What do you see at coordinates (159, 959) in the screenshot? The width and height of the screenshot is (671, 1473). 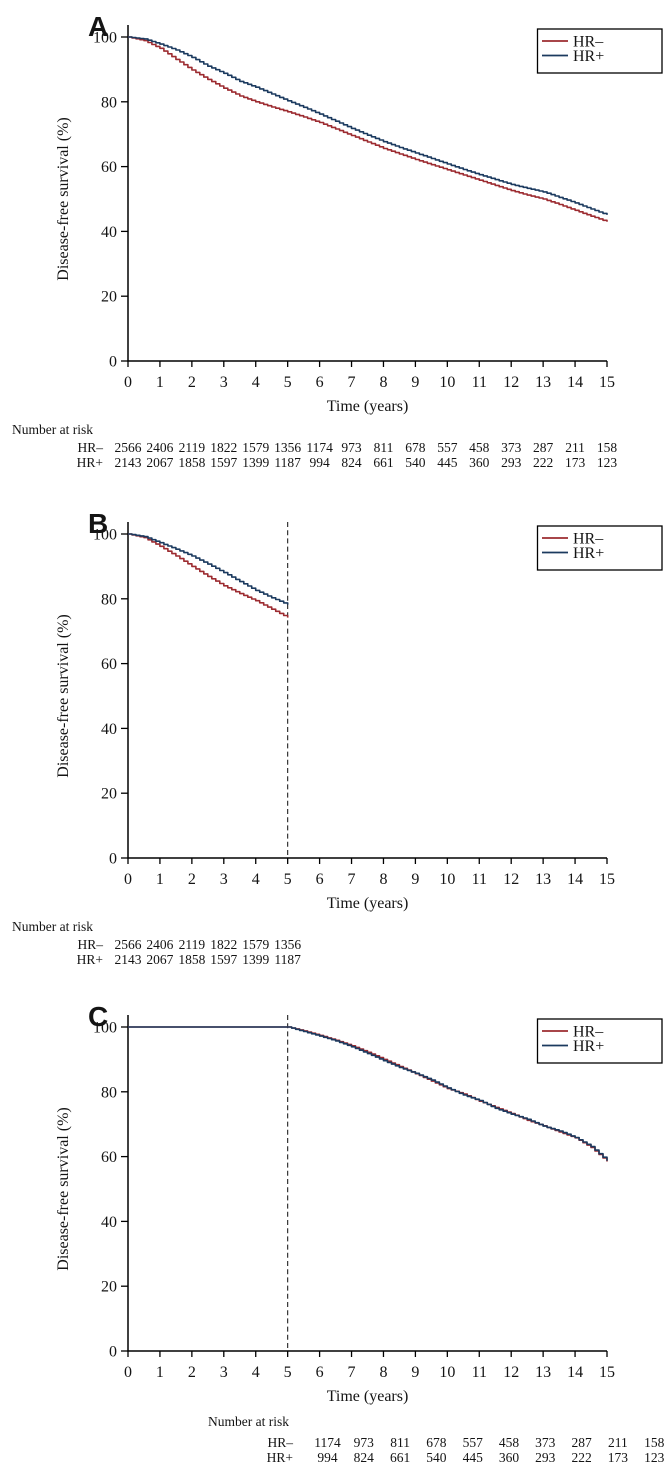 I see `risk-count: 2067` at bounding box center [159, 959].